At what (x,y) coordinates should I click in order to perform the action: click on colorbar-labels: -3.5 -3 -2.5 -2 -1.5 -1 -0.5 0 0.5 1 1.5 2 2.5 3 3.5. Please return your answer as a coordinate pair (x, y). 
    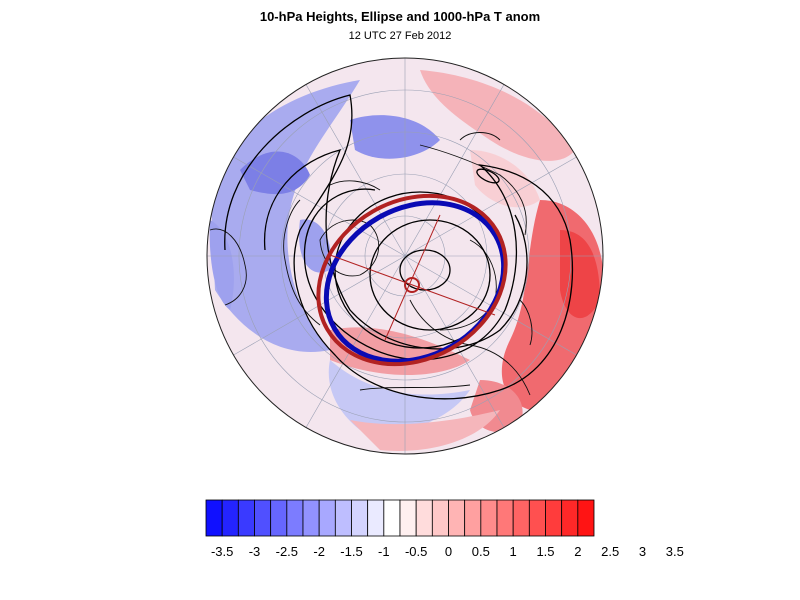
    Looking at the image, I should click on (447, 551).